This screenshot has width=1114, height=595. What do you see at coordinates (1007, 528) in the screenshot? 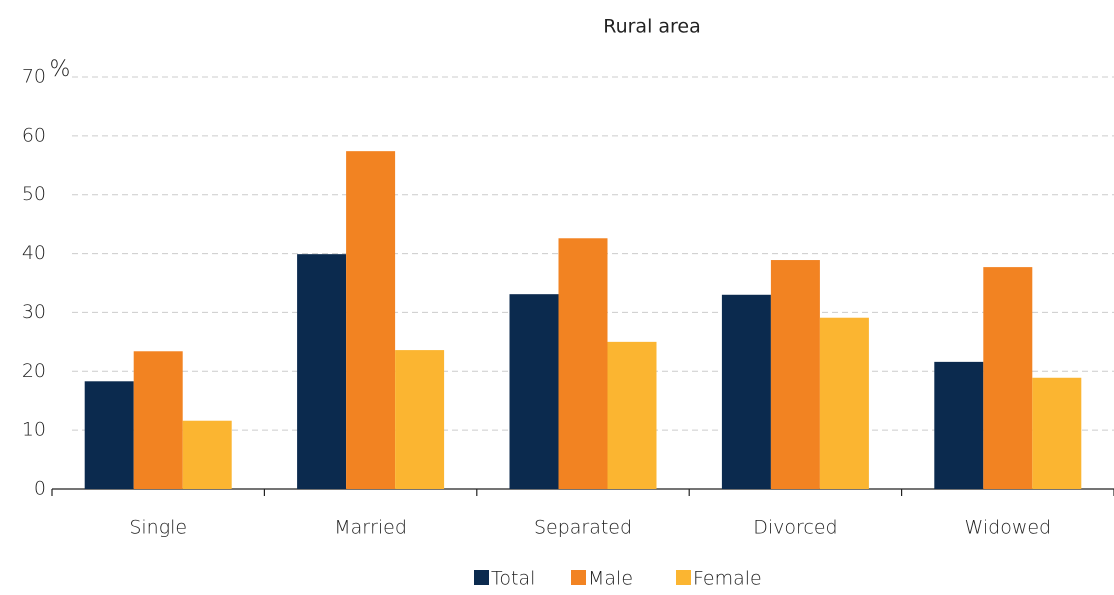
I see `x-tick-label: Widowed` at bounding box center [1007, 528].